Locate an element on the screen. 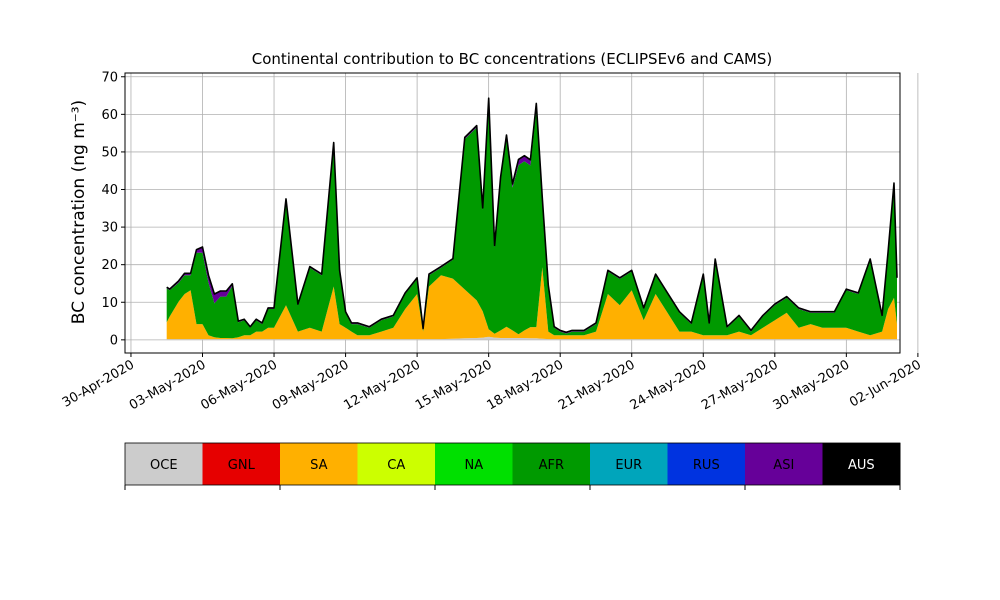 The image size is (1000, 600). y-tick-label: 50 is located at coordinates (109, 152).